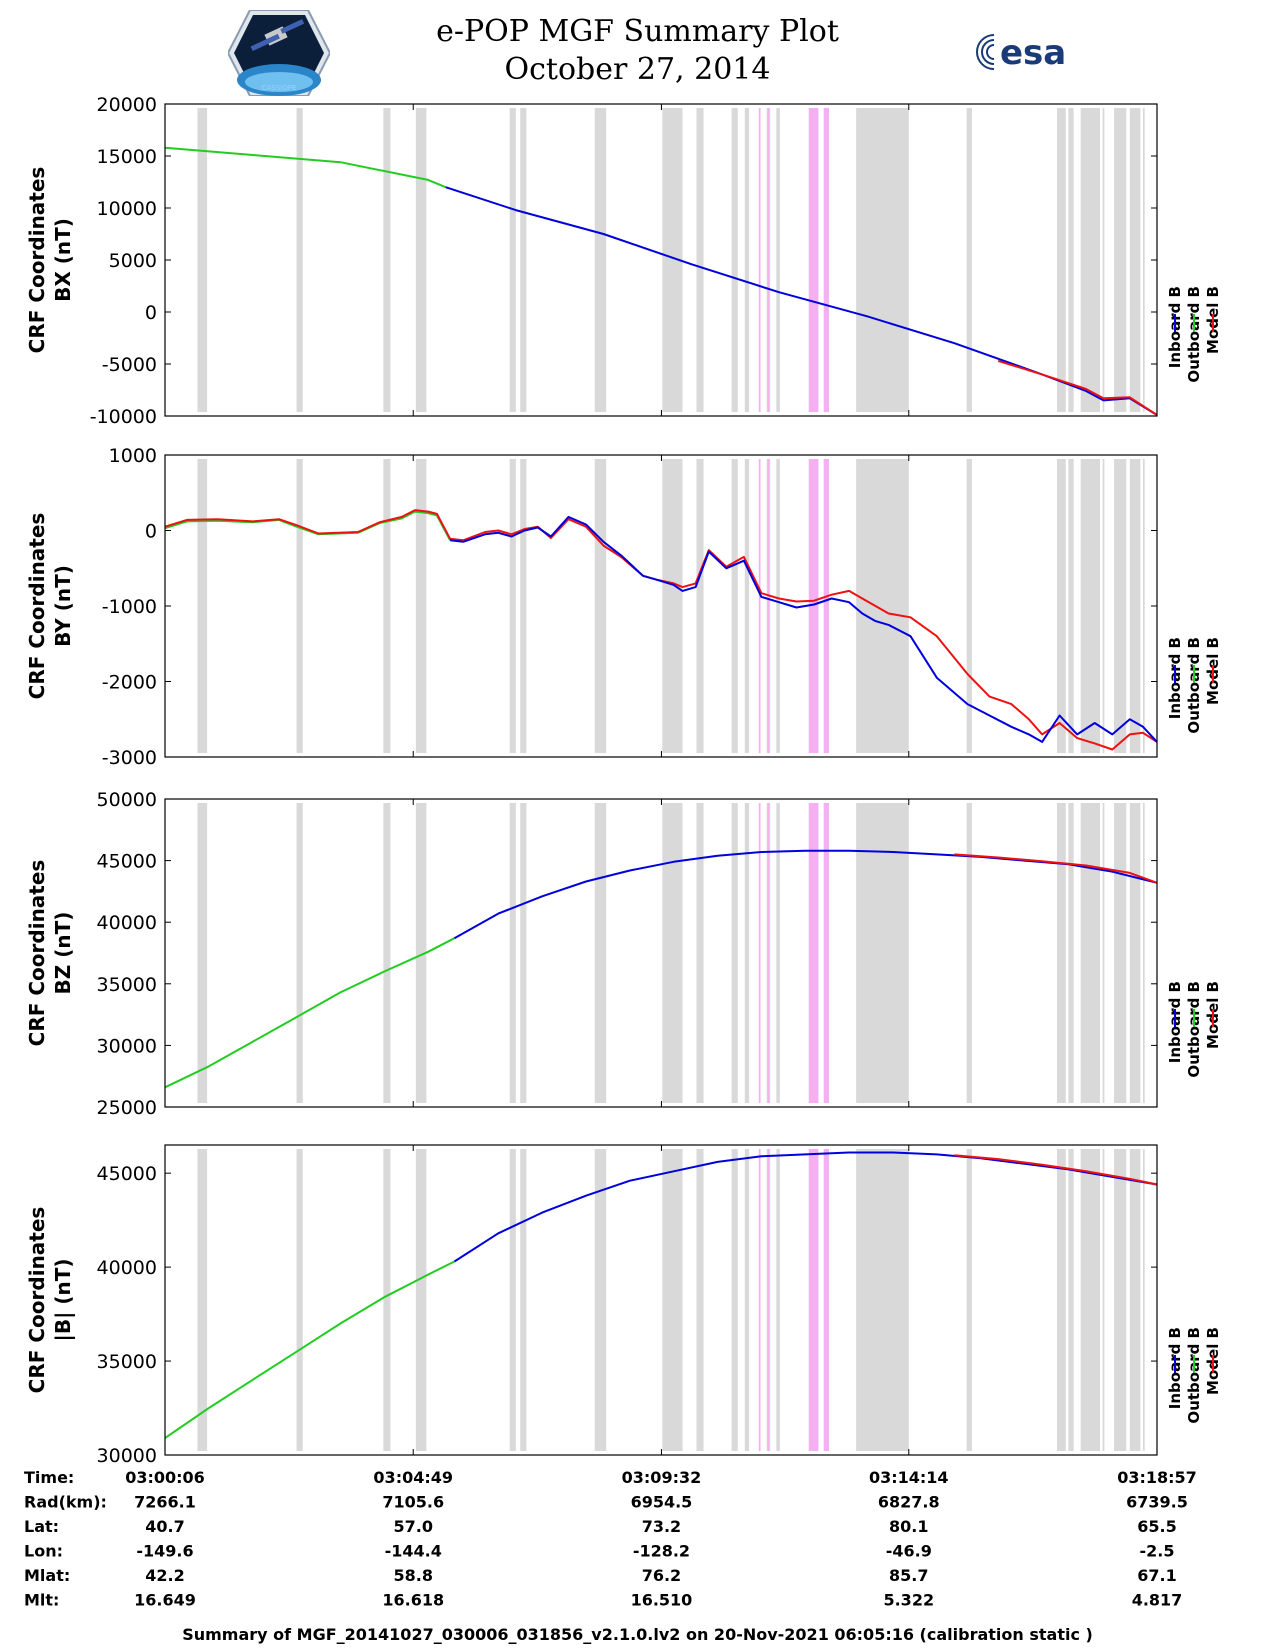  I want to click on y-tick-label: -2000, so click(129, 683).